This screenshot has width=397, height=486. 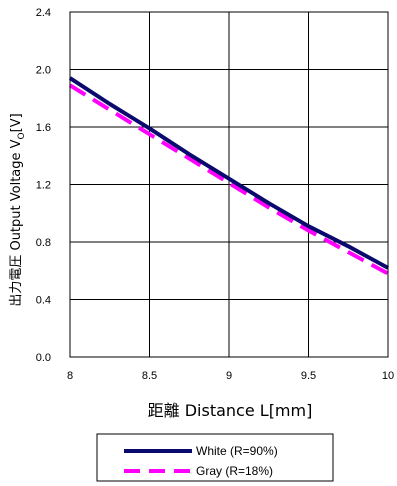 I want to click on y-axis-title-unit: [V], so click(x=16, y=122).